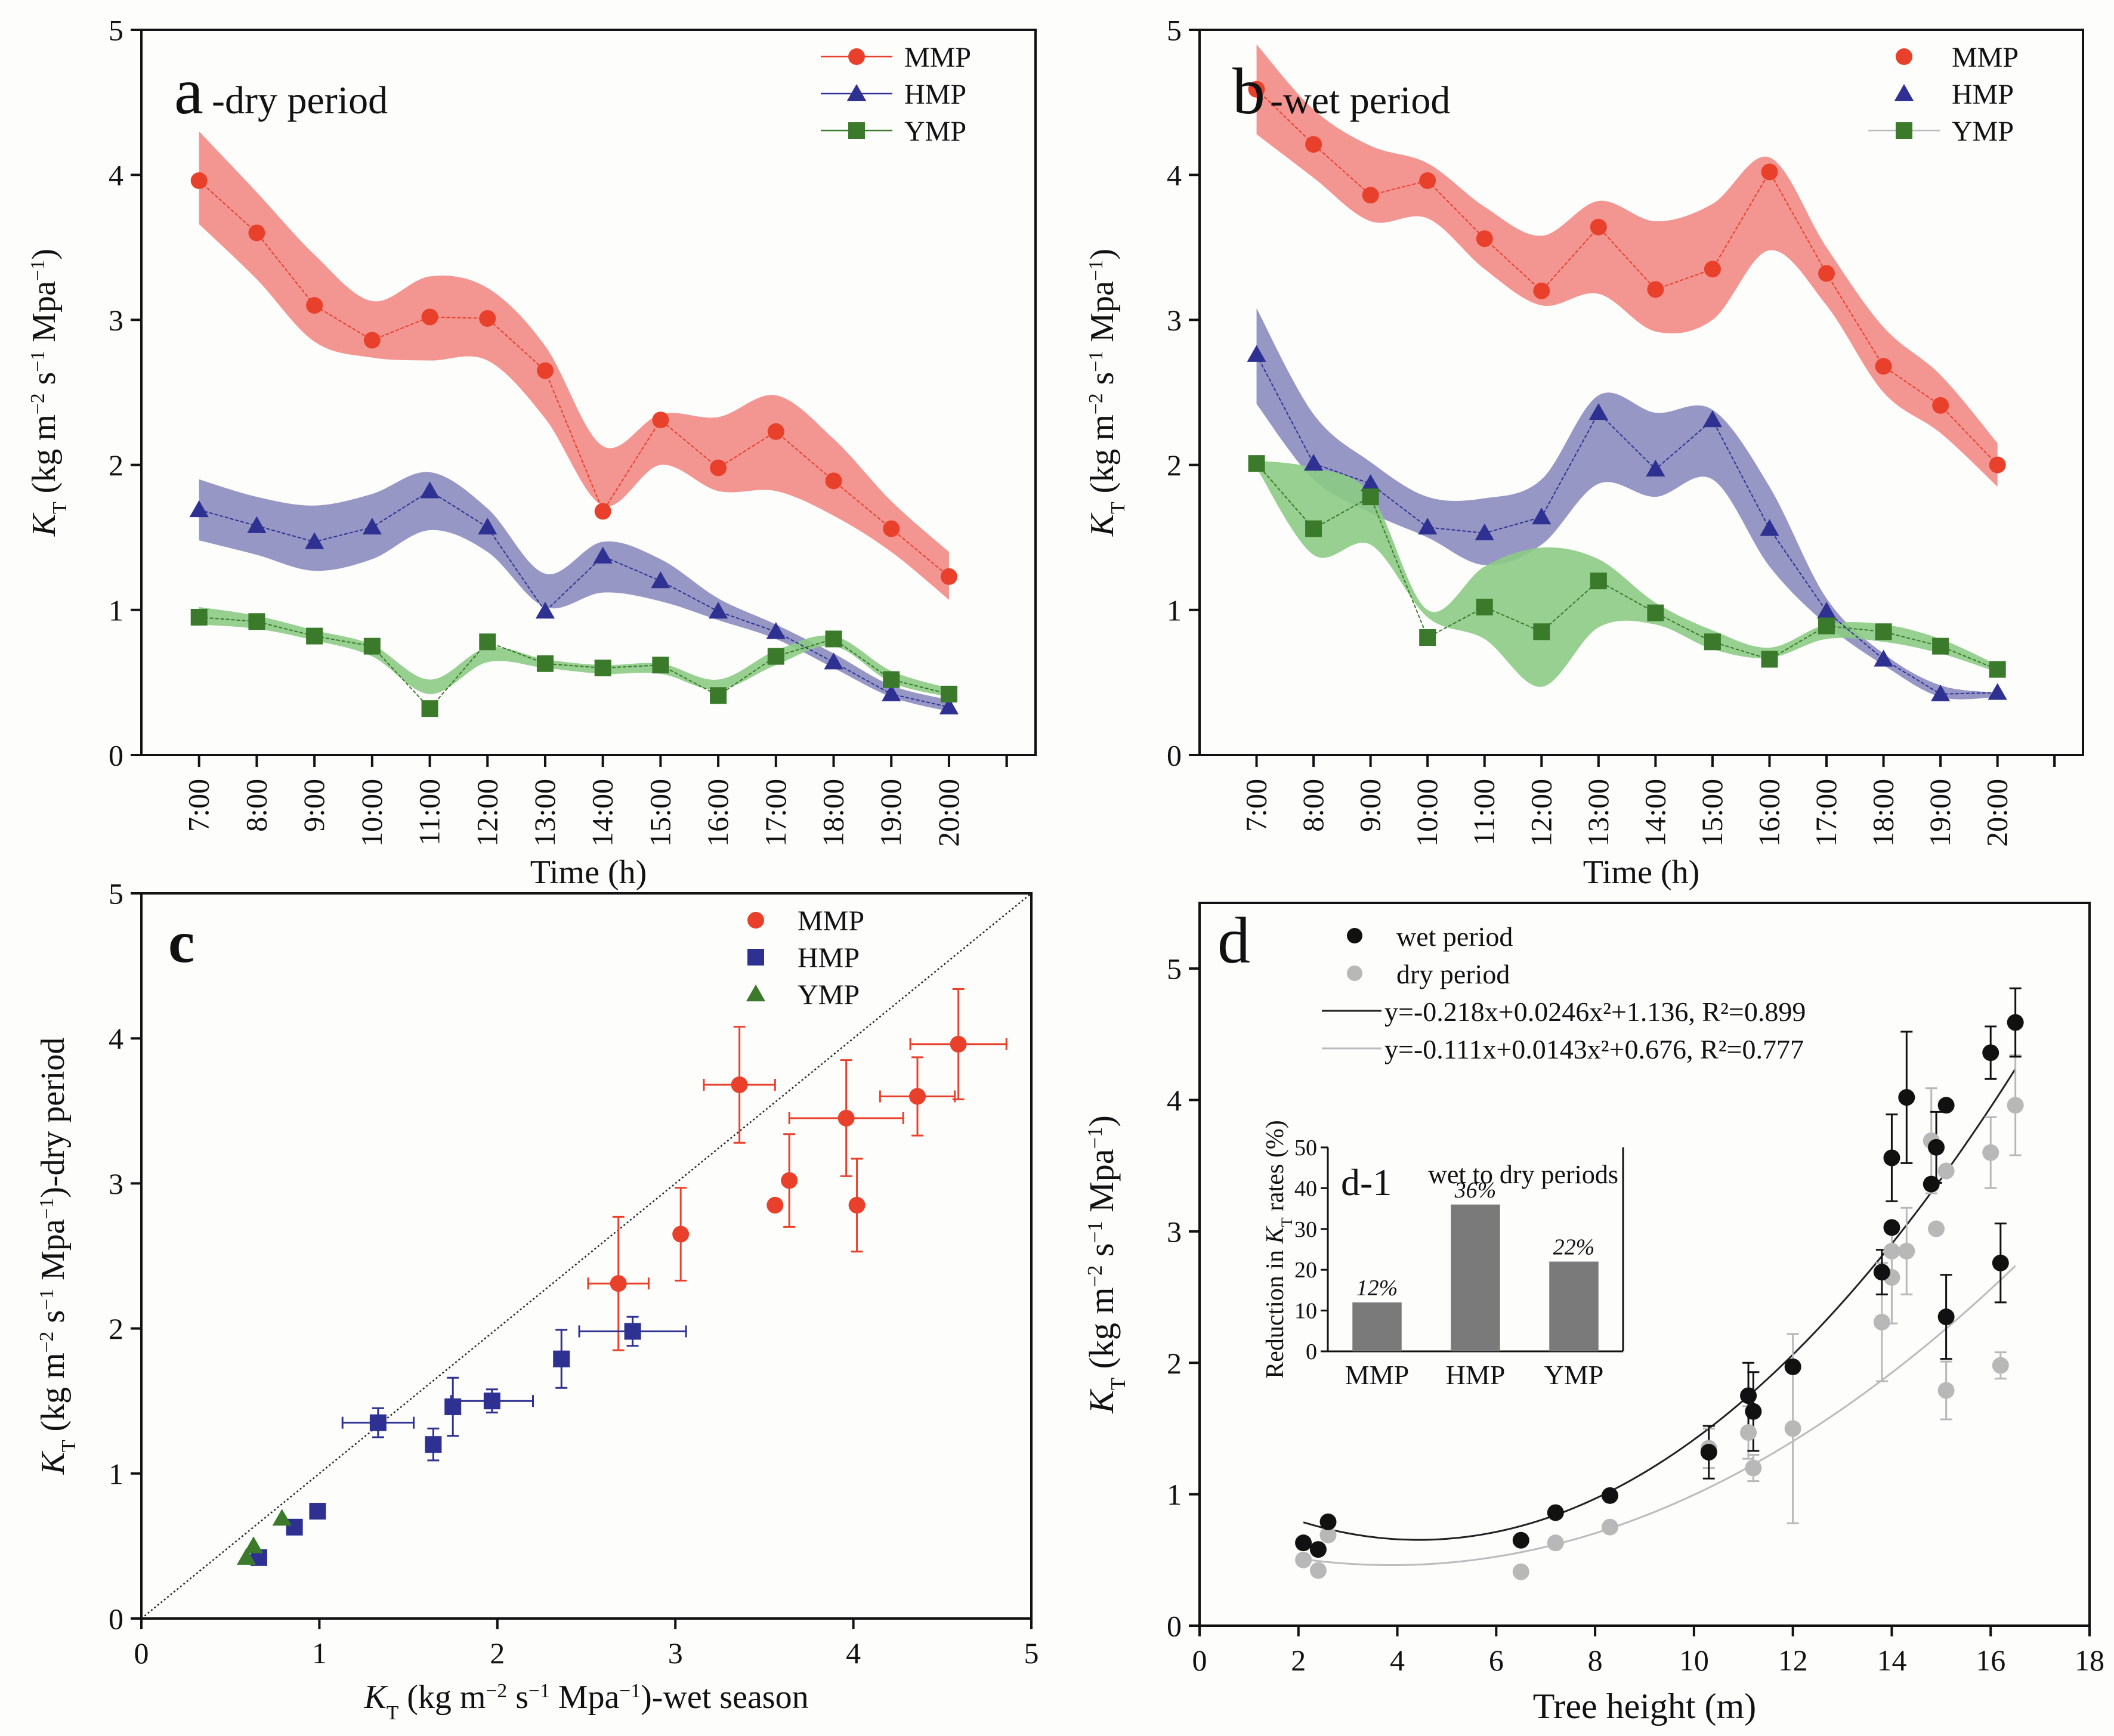  Describe the element at coordinates (1313, 805) in the screenshot. I see `x-tick-label: 8:00` at that location.